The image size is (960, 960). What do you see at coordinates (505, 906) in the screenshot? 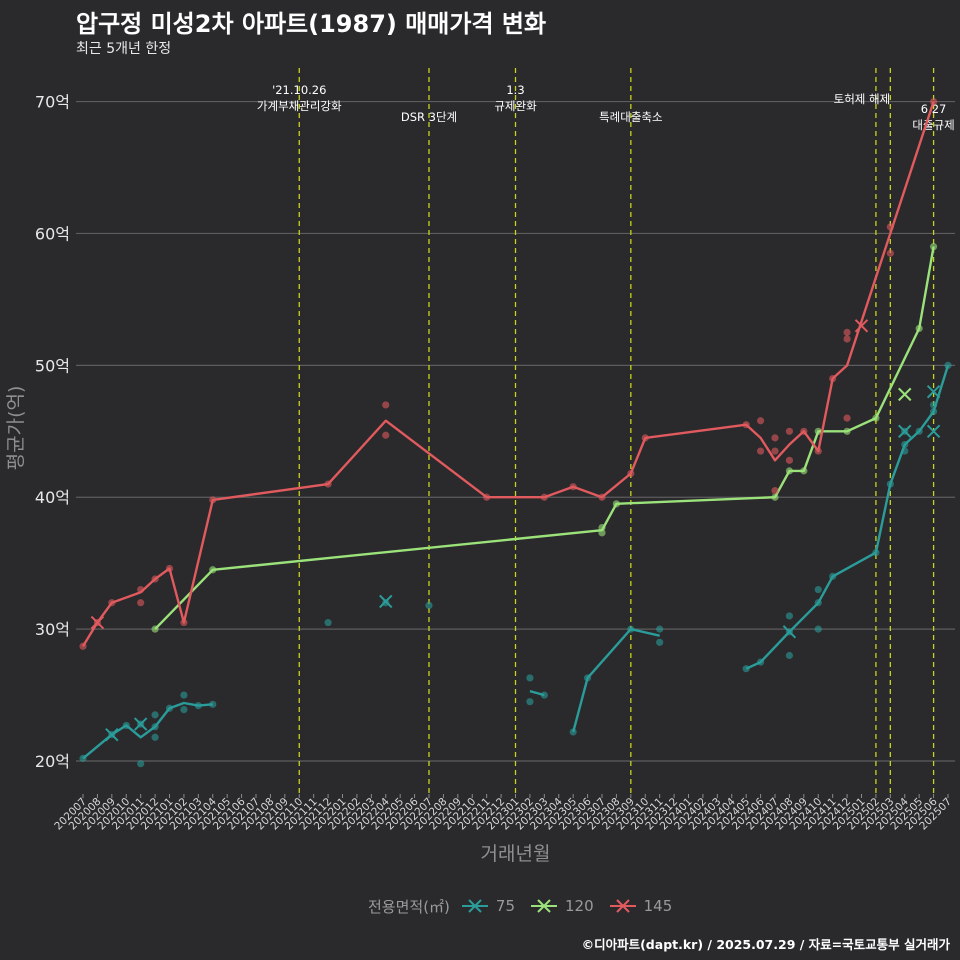
I see `legend-label-75: 75` at bounding box center [505, 906].